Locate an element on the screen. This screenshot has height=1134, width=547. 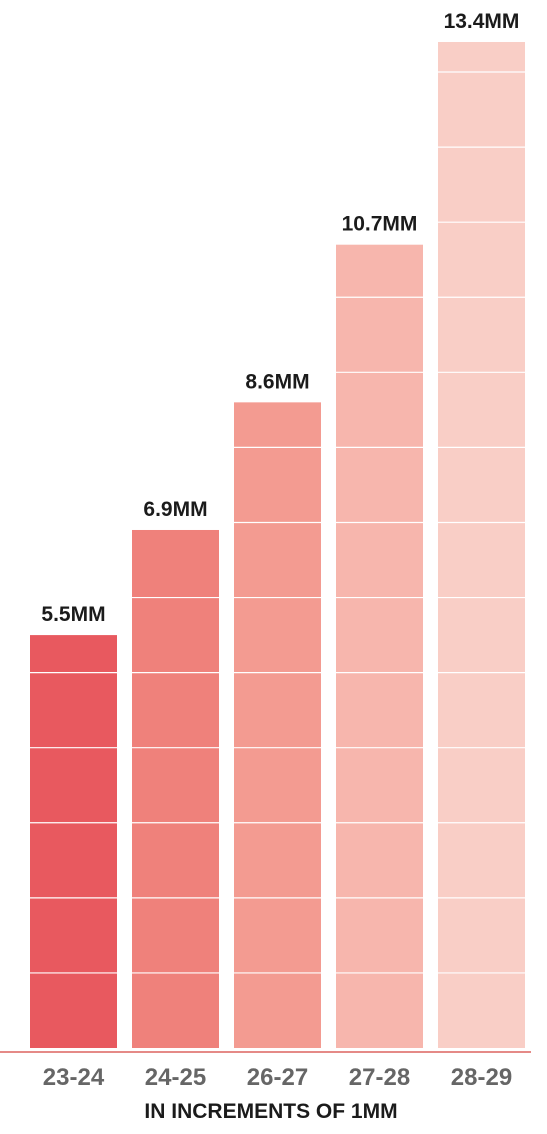
x-tick-label: 26-27 is located at coordinates (277, 1077).